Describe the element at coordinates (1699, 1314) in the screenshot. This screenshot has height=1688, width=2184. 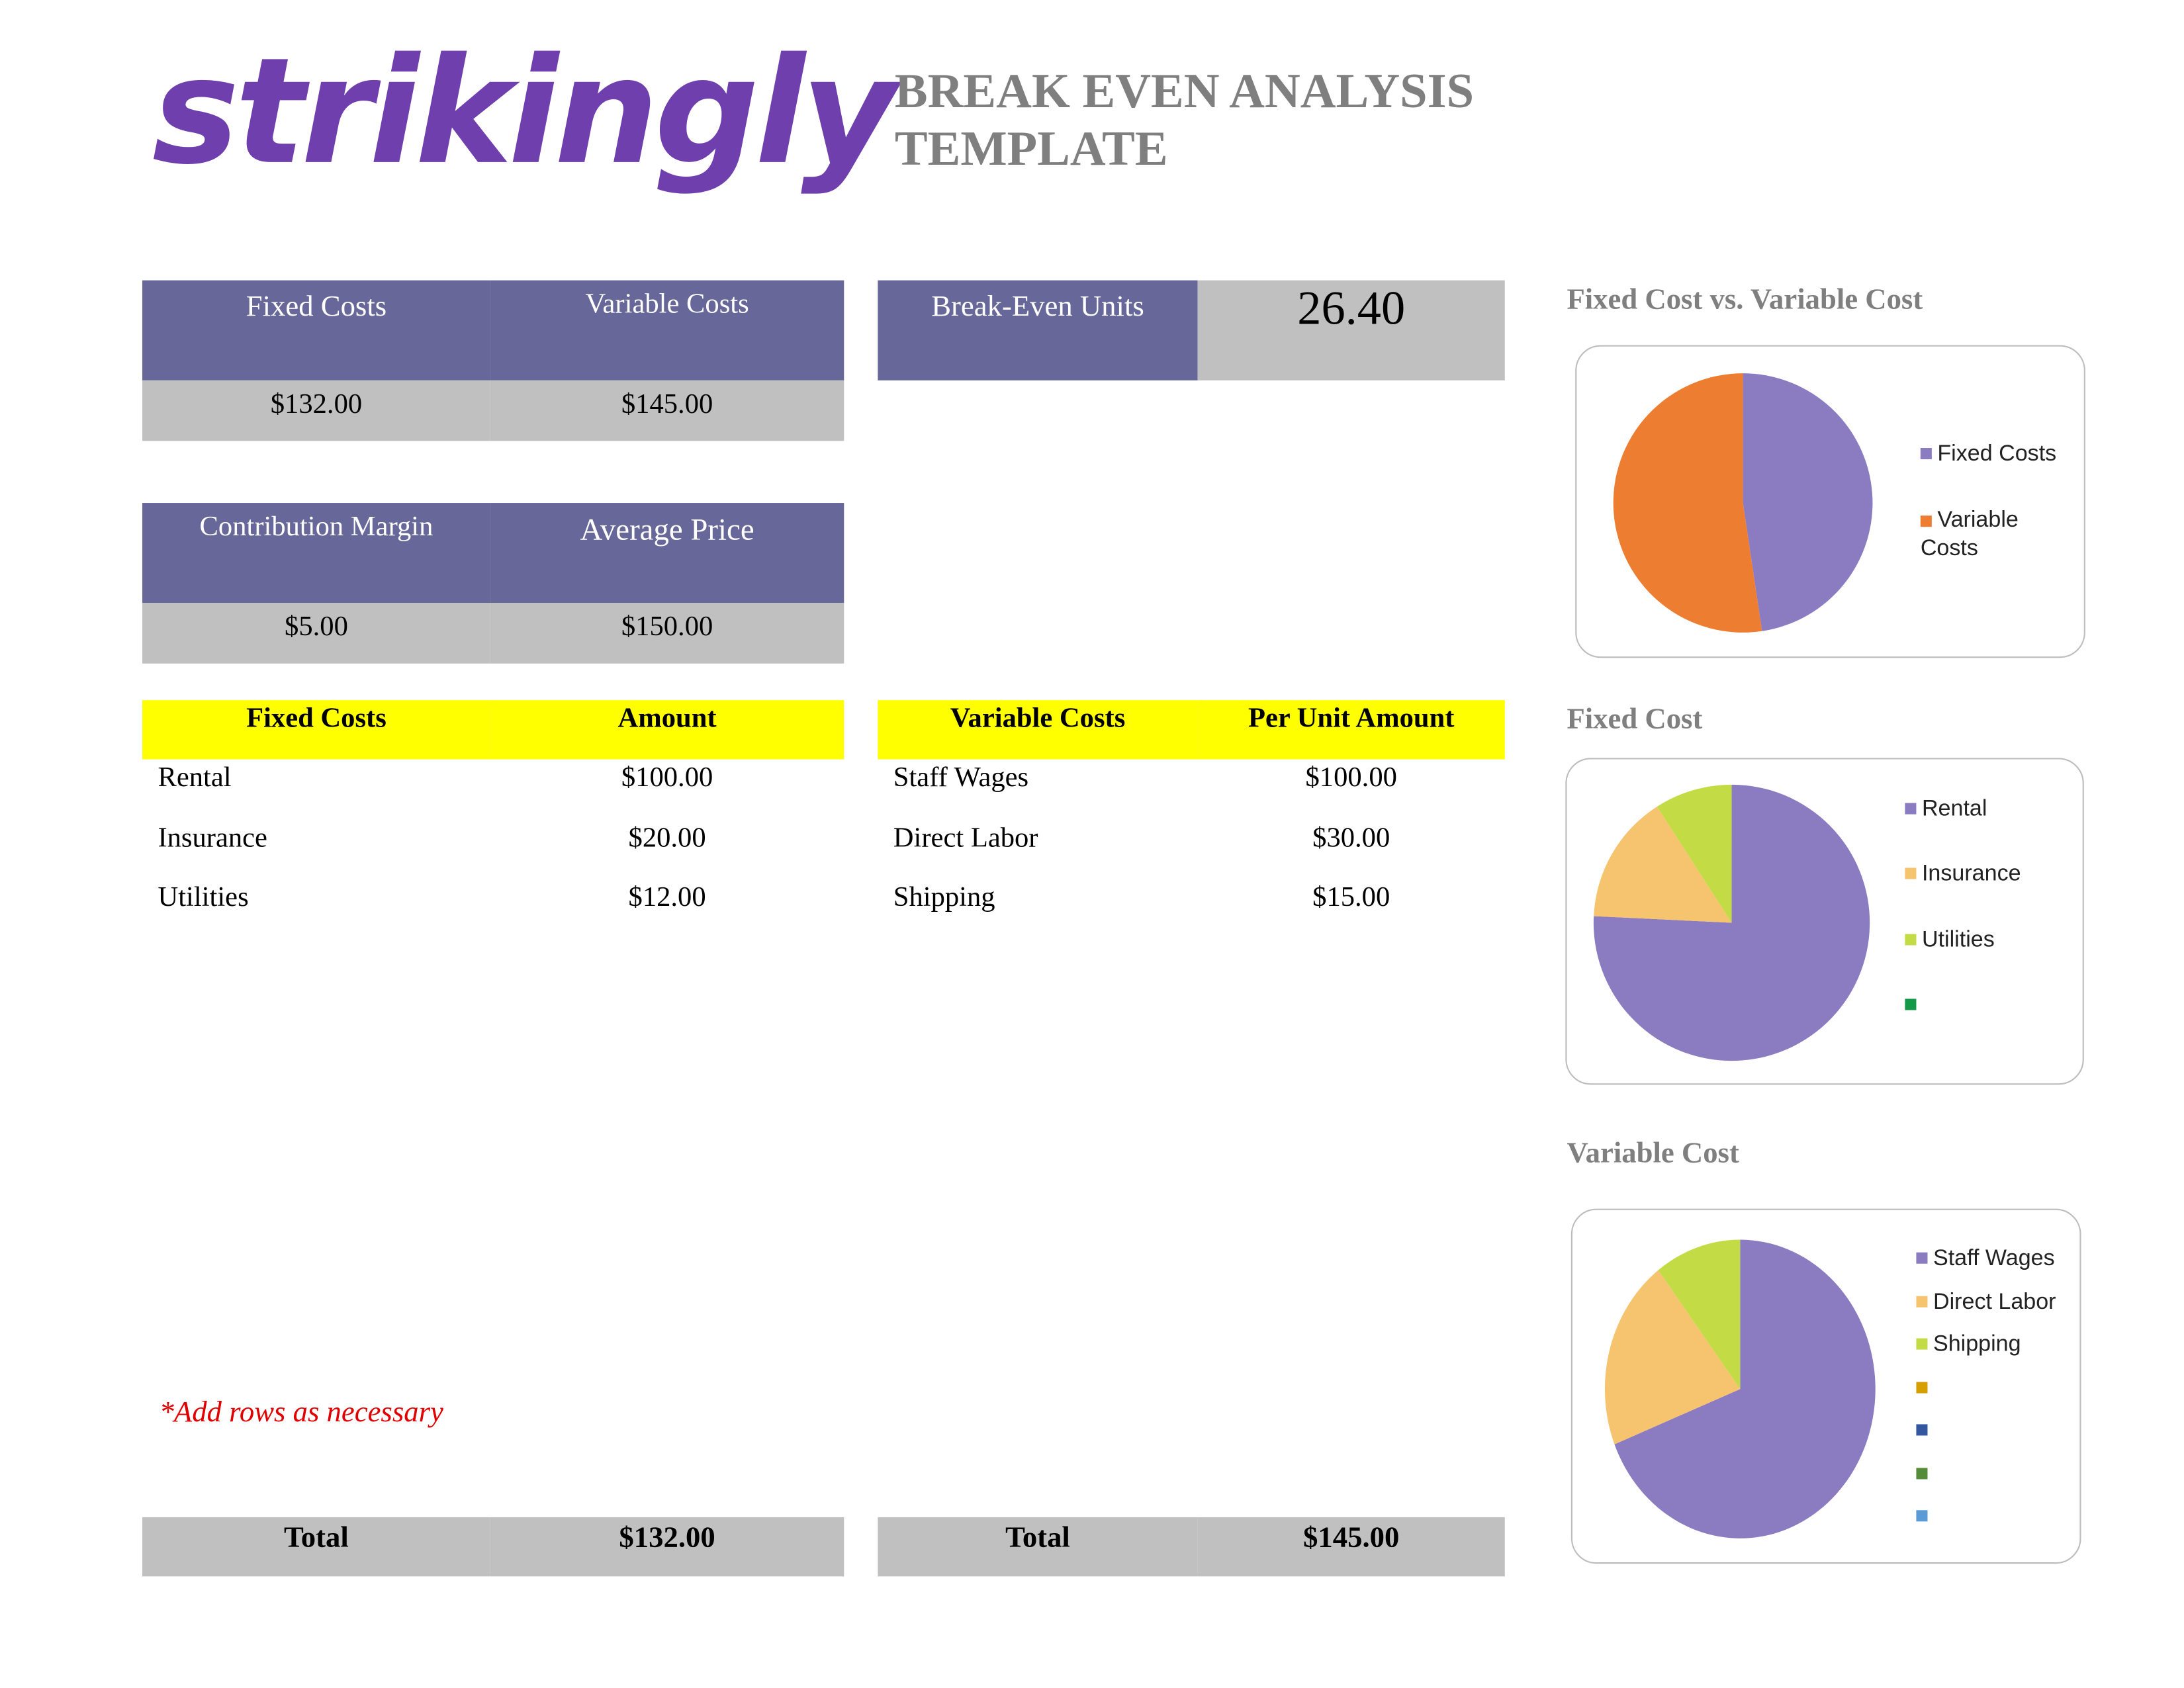
I see `pie-slice-shipping` at that location.